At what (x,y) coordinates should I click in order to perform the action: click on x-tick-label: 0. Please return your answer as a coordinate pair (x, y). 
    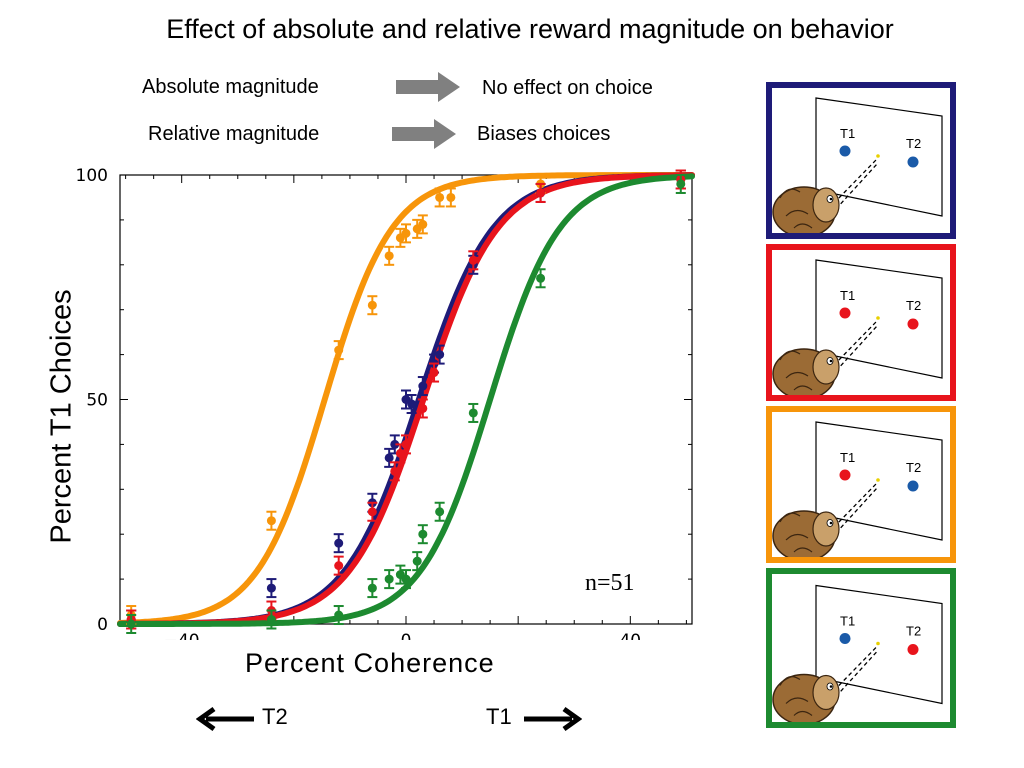
    Looking at the image, I should click on (406, 635).